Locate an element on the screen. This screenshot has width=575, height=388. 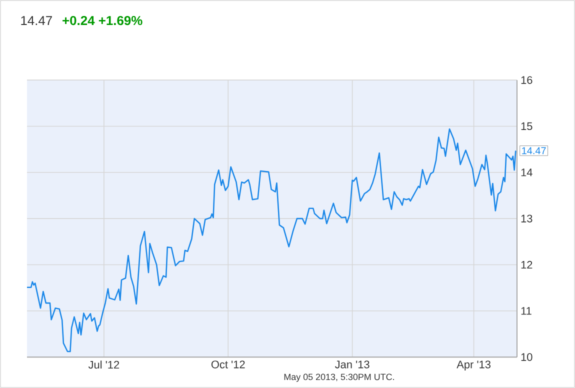
y-tick-label: 12 is located at coordinates (526, 264).